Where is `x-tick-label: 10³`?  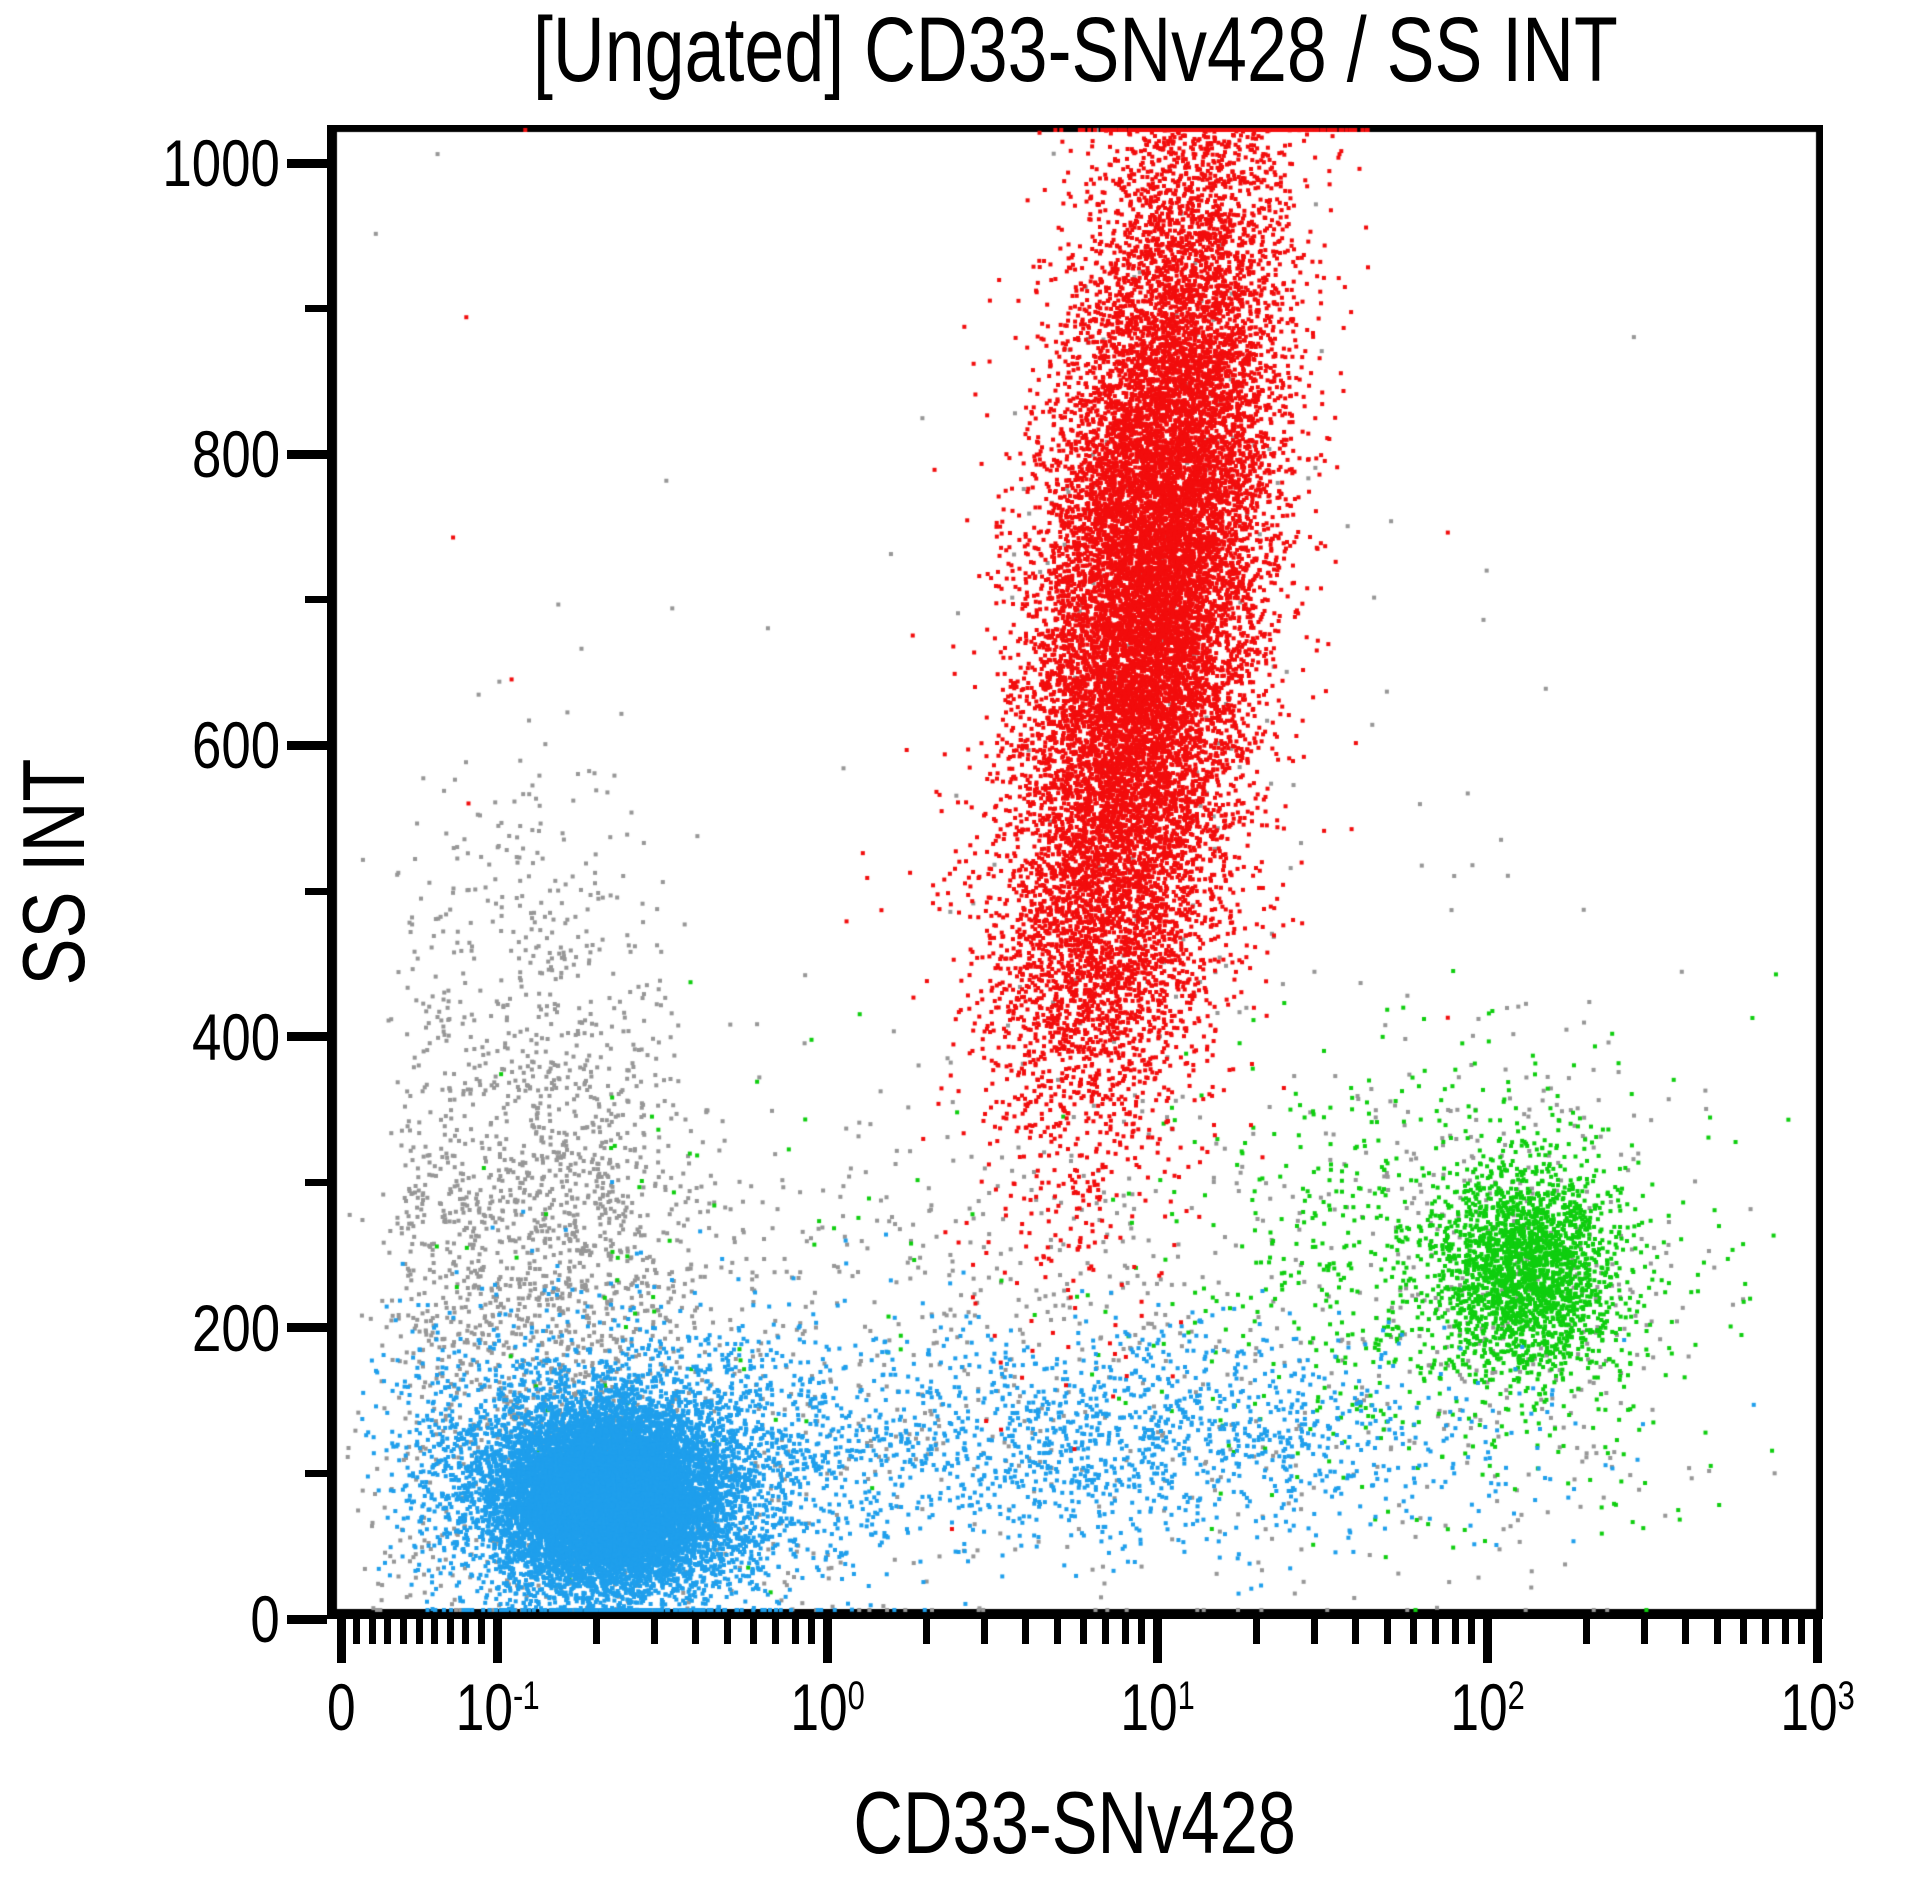
x-tick-label: 10³ is located at coordinates (1817, 1707).